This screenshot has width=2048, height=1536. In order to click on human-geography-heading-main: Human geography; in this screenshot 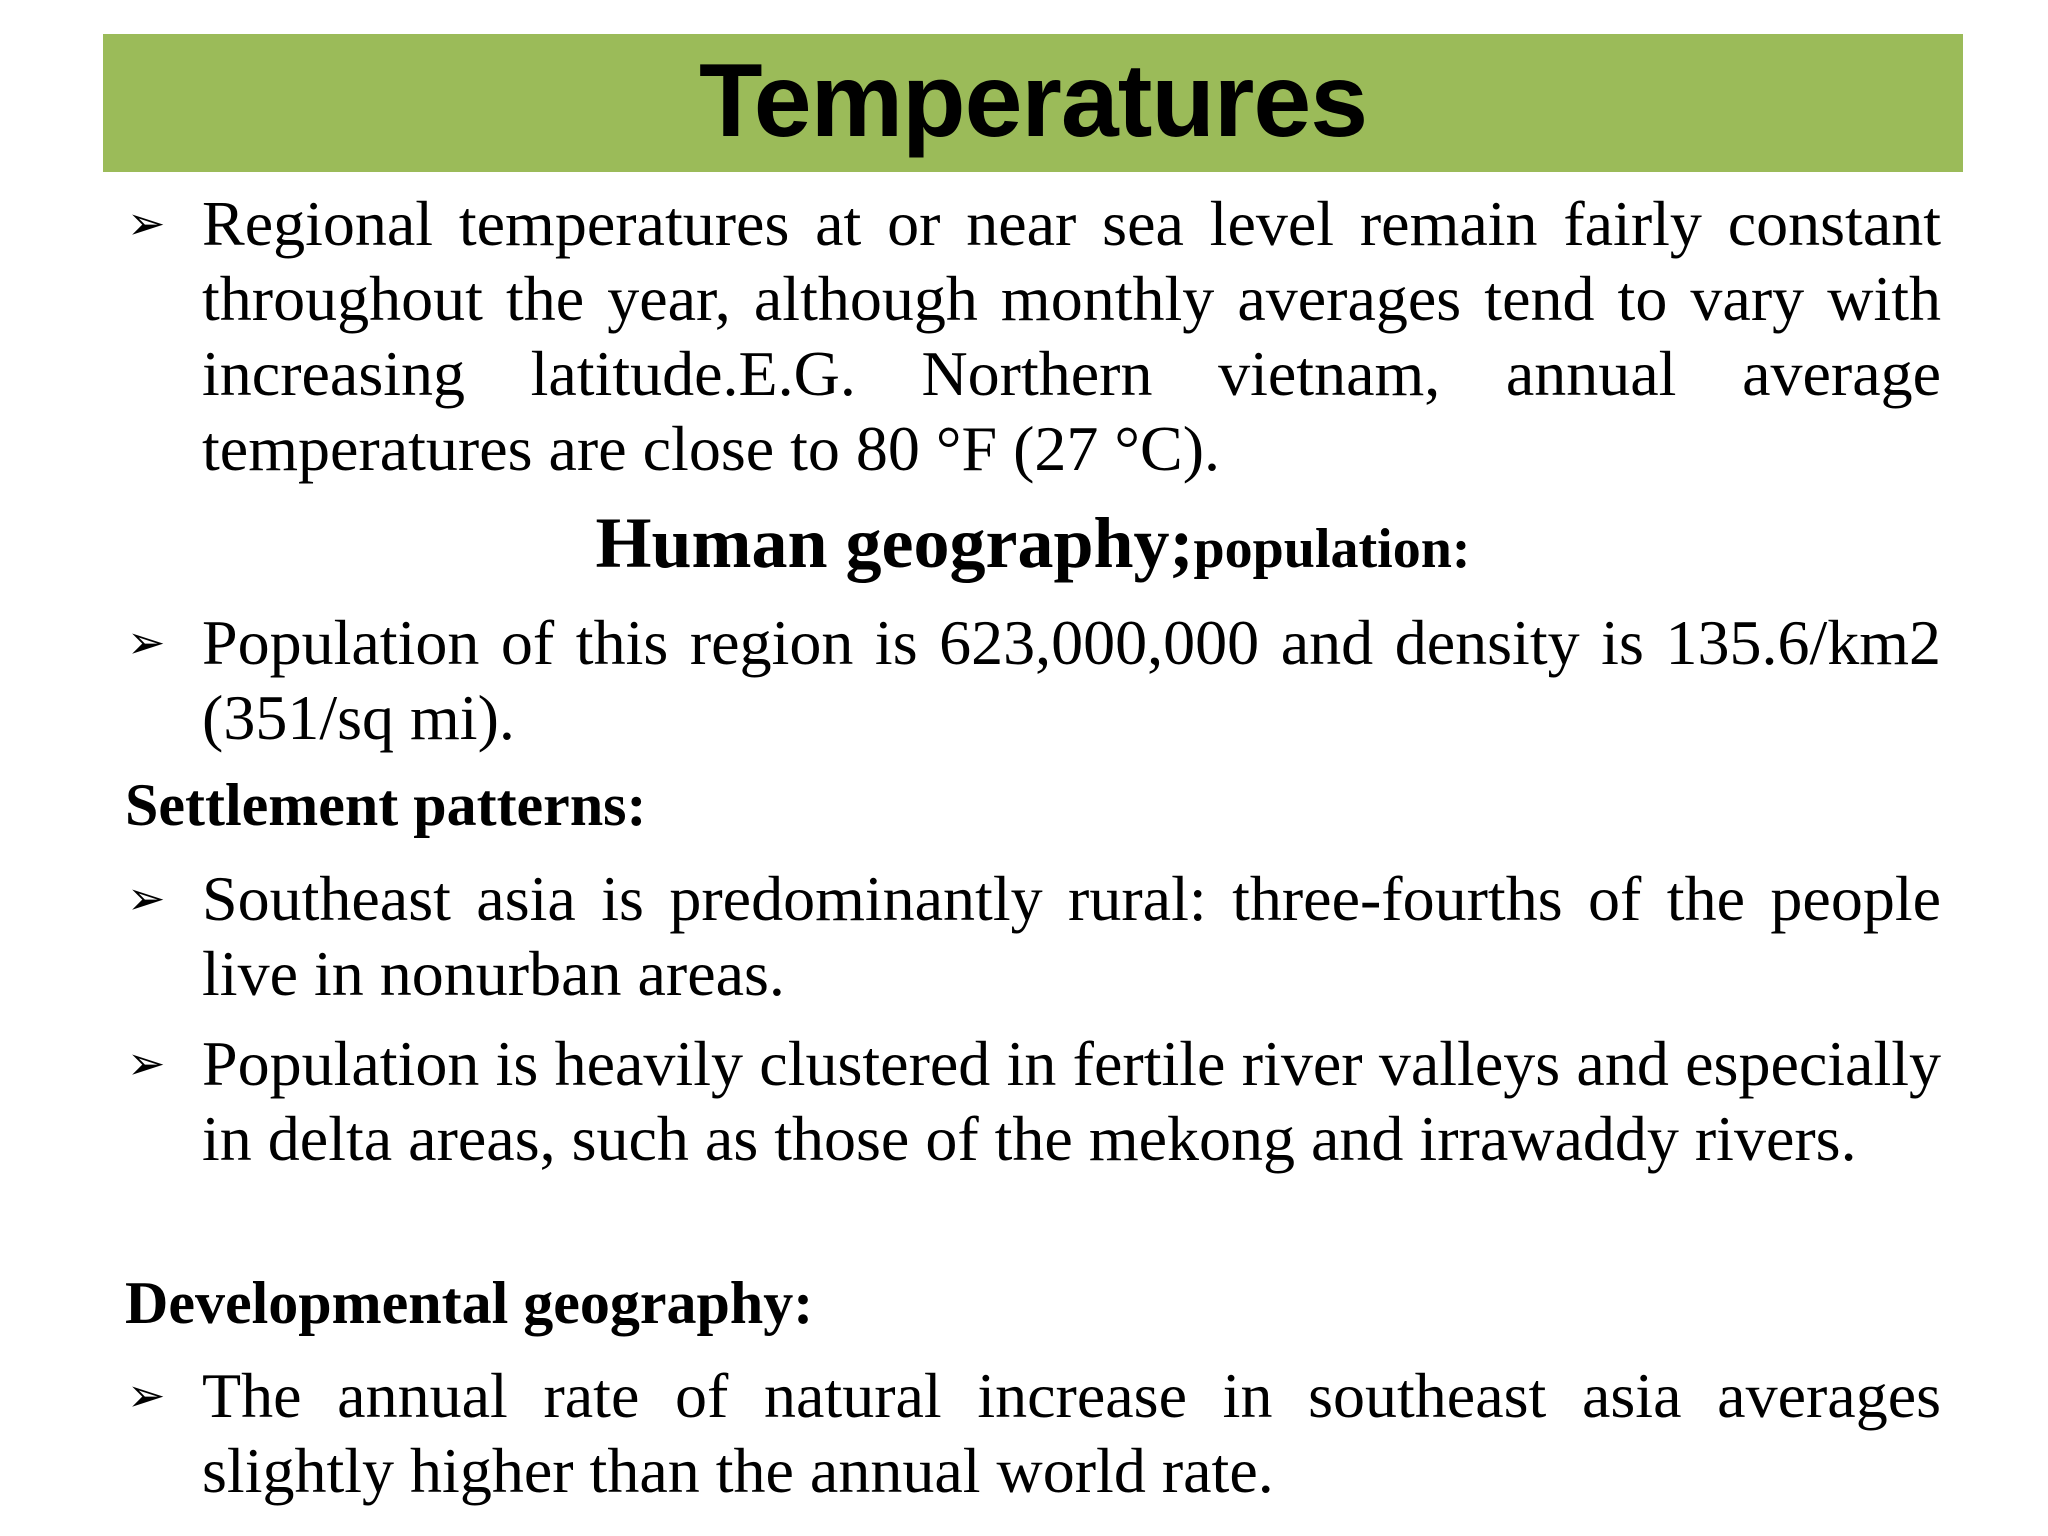, I will do `click(894, 543)`.